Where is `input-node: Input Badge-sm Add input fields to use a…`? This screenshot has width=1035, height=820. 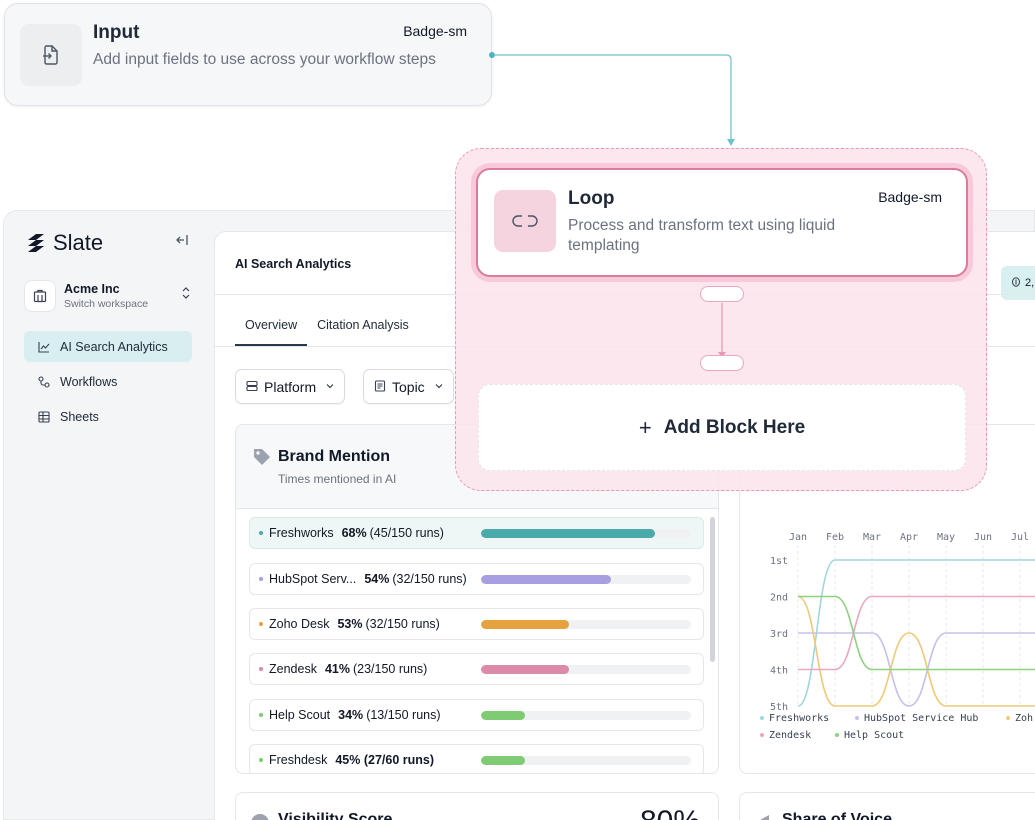
input-node: Input Badge-sm Add input fields to use a… is located at coordinates (249, 54).